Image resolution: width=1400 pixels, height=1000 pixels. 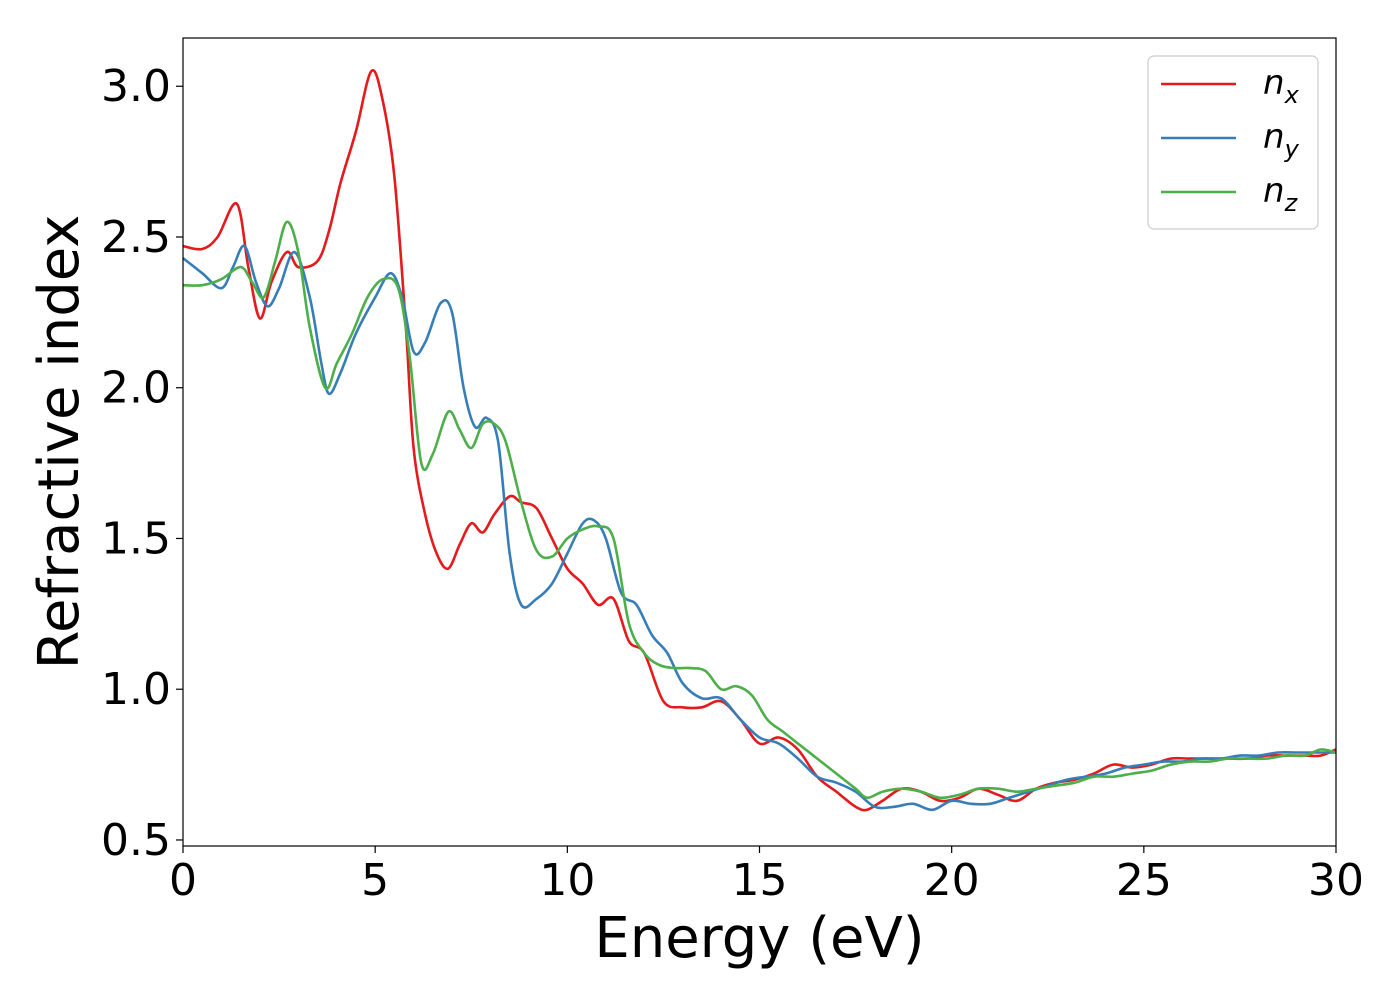 I want to click on x-tick-label: 30, so click(x=1336, y=880).